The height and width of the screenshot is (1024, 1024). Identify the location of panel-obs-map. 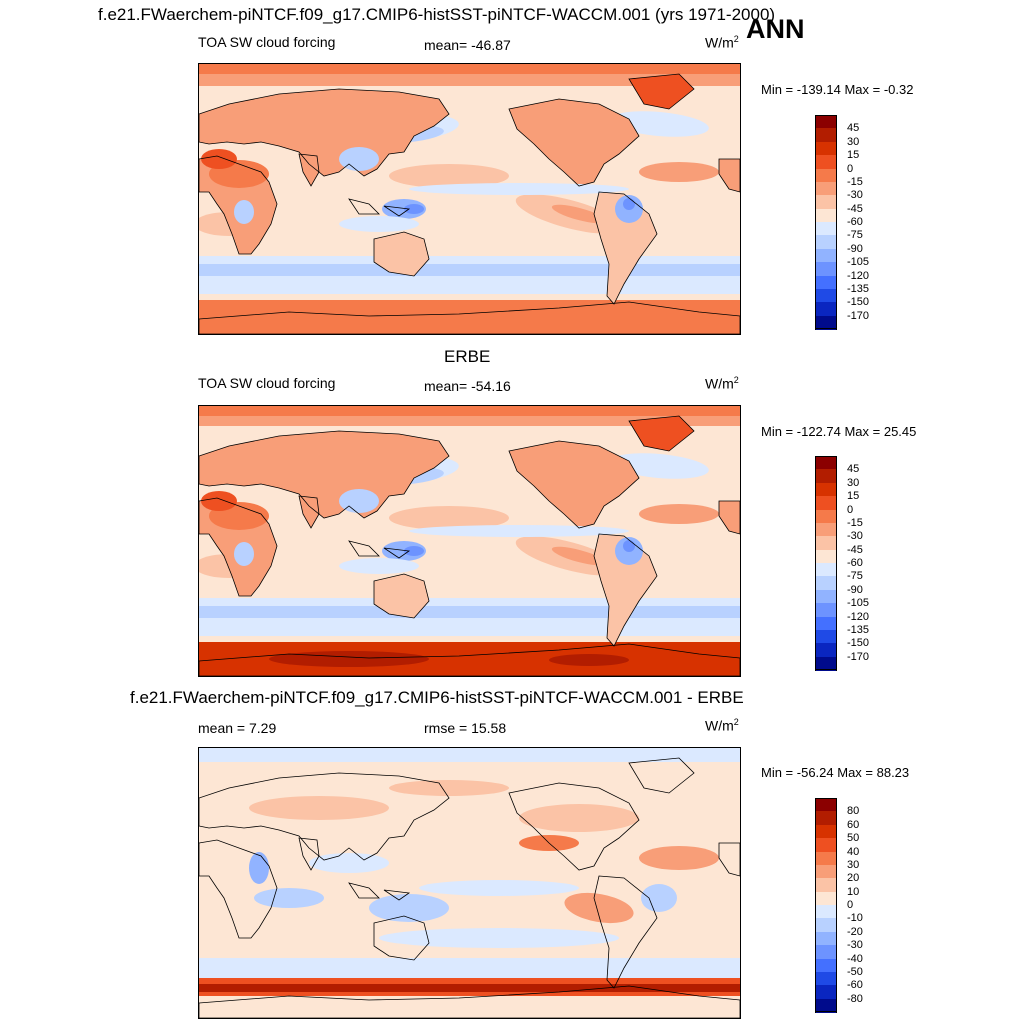
(469, 541).